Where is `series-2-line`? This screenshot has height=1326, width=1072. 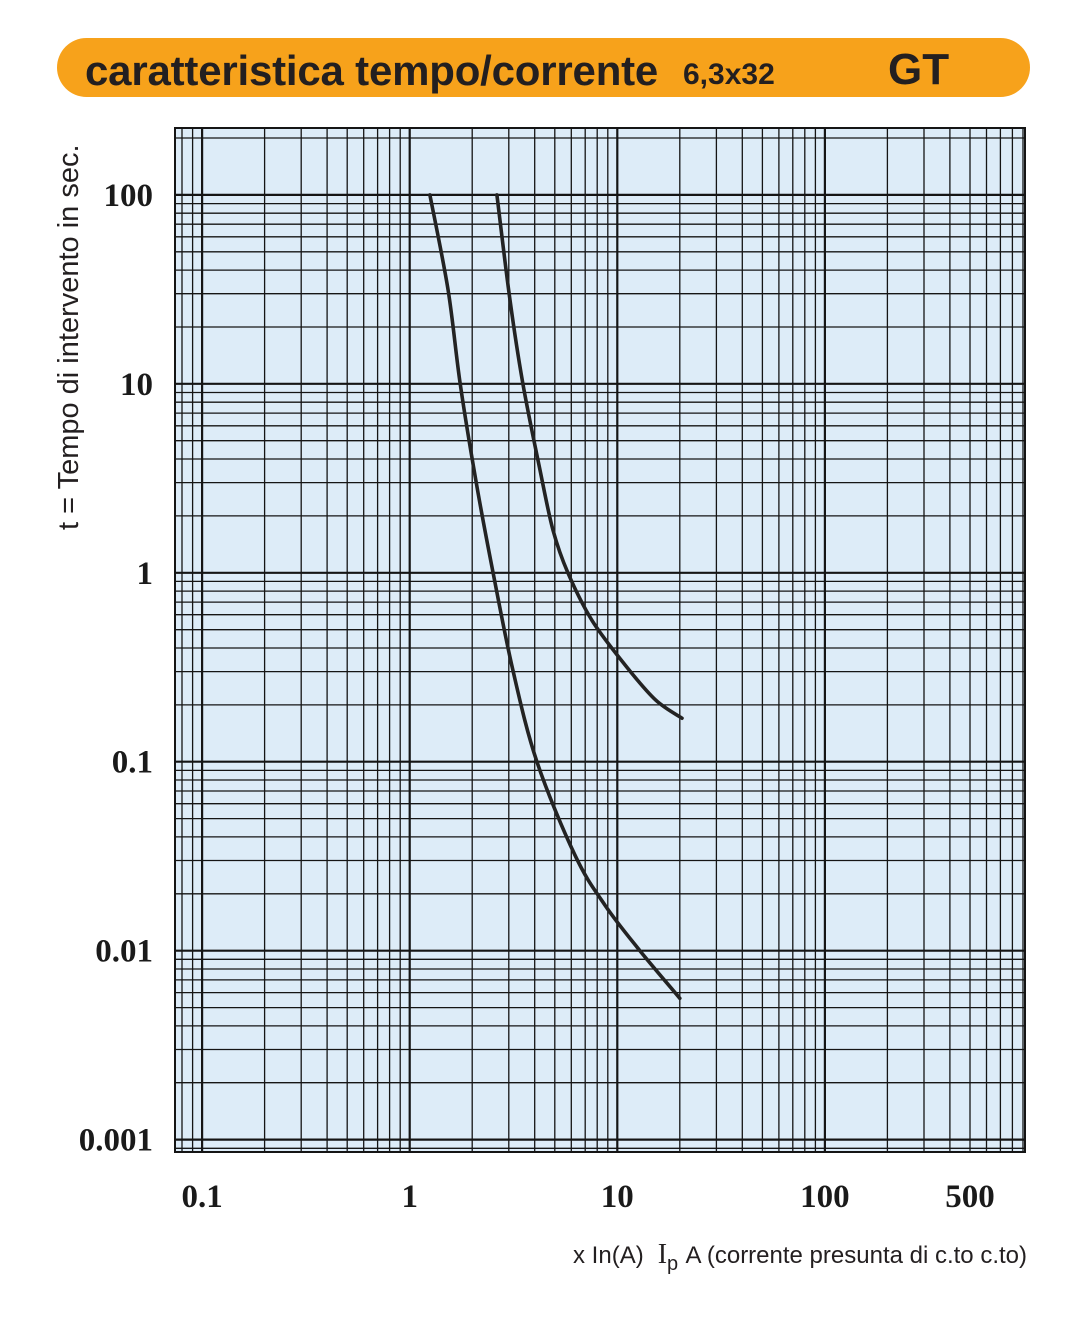 series-2-line is located at coordinates (589, 456).